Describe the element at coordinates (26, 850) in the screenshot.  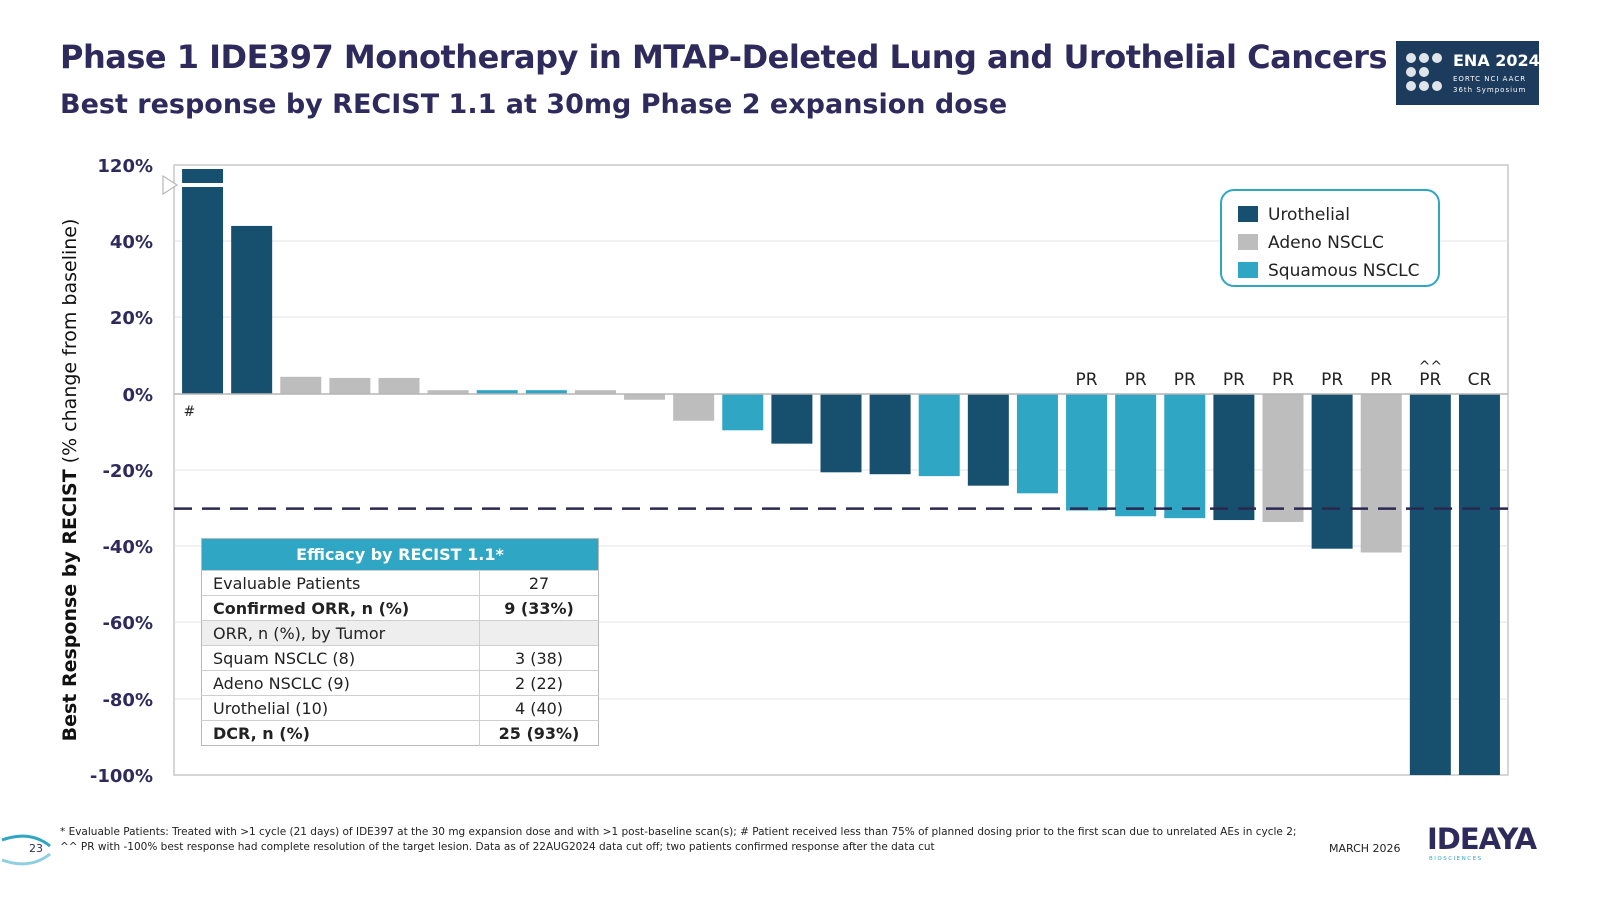
I see `swoosh-decoration-icon` at that location.